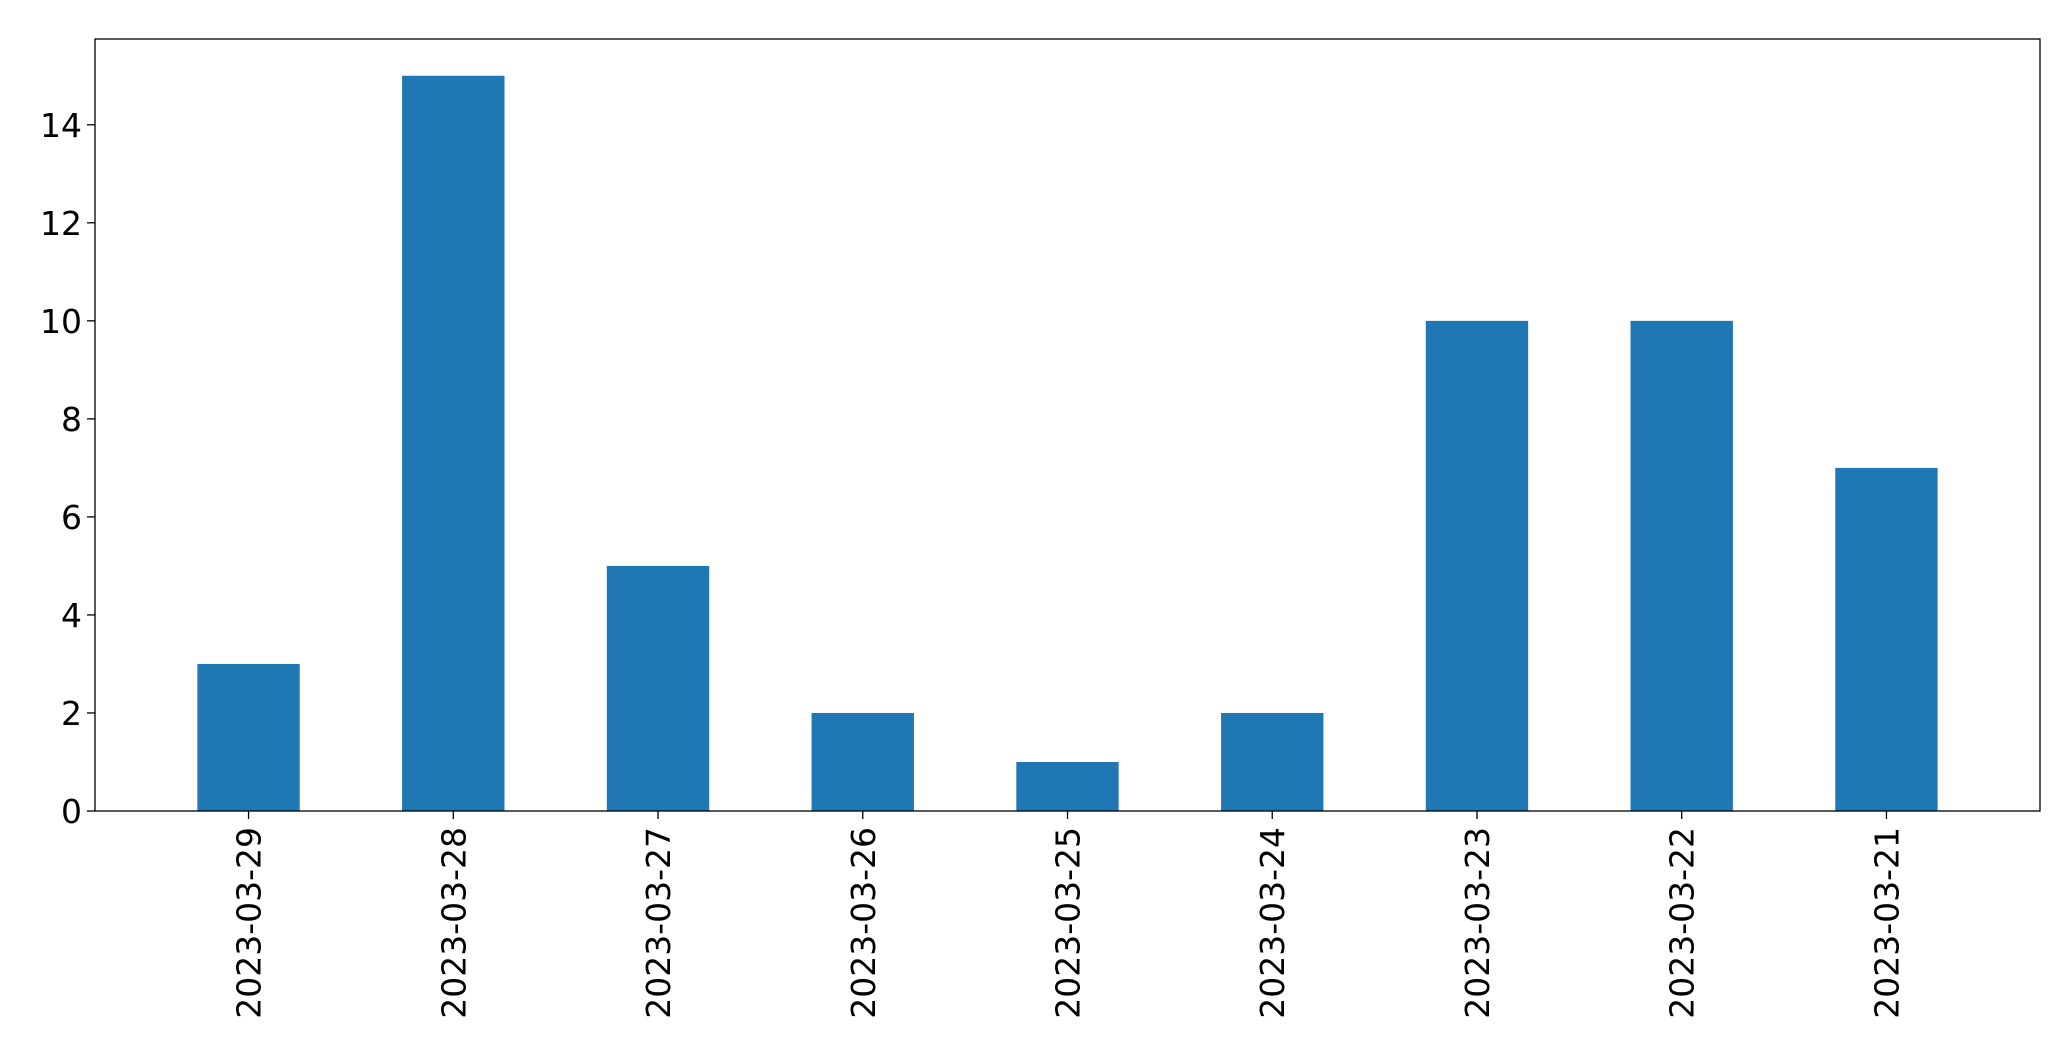 Image resolution: width=2071 pixels, height=1061 pixels. I want to click on x-tick-label: 2023-03-21, so click(1886, 923).